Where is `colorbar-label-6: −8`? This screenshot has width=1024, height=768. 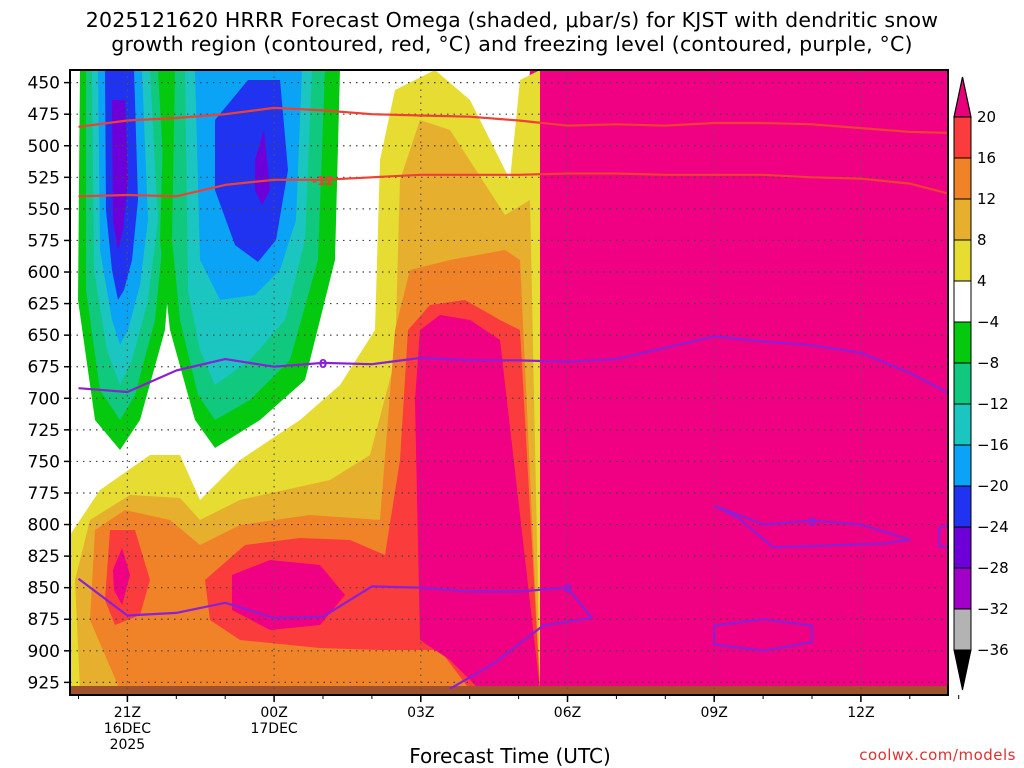 colorbar-label-6: −8 is located at coordinates (988, 363).